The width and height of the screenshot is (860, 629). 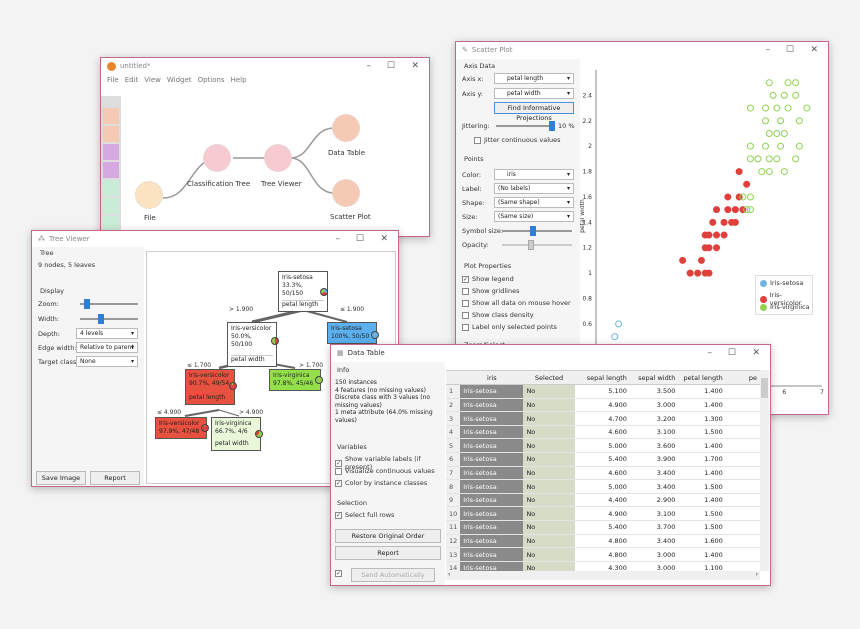 What do you see at coordinates (549, 378) in the screenshot?
I see `column-header: Selected` at bounding box center [549, 378].